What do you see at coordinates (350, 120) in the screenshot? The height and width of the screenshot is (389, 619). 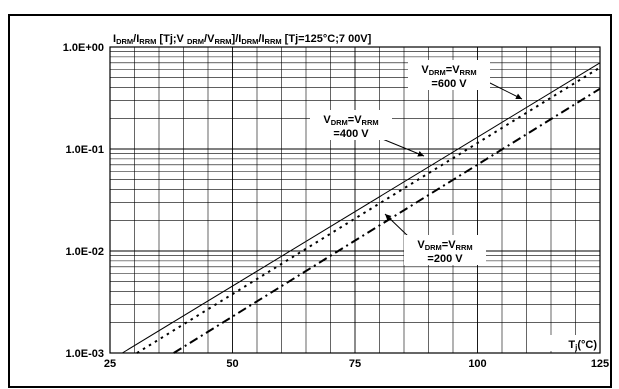 I see `annotation-line1-400v: VDRM=VRRM` at bounding box center [350, 120].